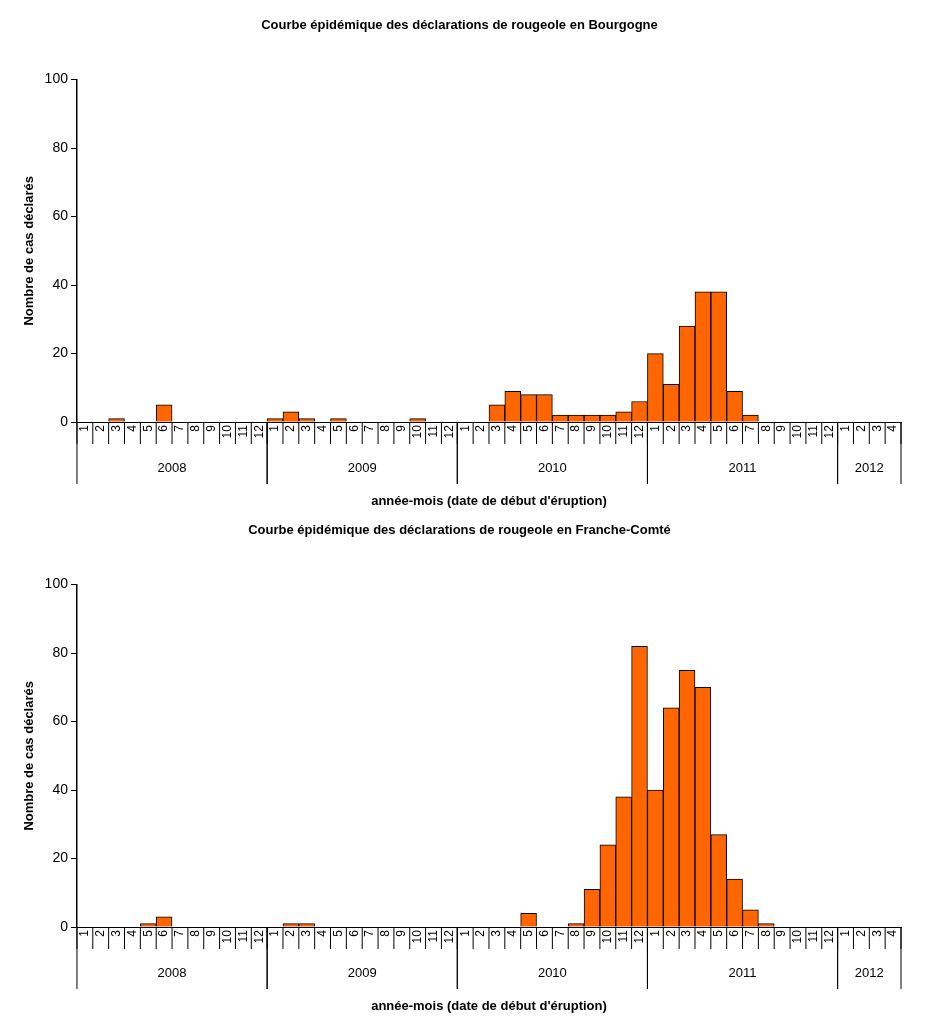 The image size is (926, 1030). I want to click on y-tick-label: 80, so click(60, 651).